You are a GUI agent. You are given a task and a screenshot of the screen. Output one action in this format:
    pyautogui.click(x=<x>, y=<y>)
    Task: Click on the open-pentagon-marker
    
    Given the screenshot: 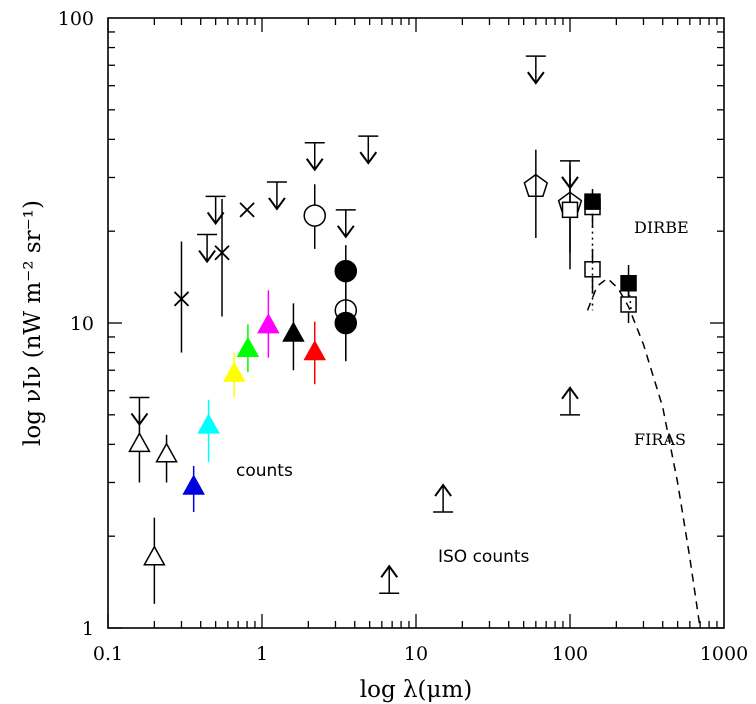 What is the action you would take?
    pyautogui.click(x=536, y=185)
    